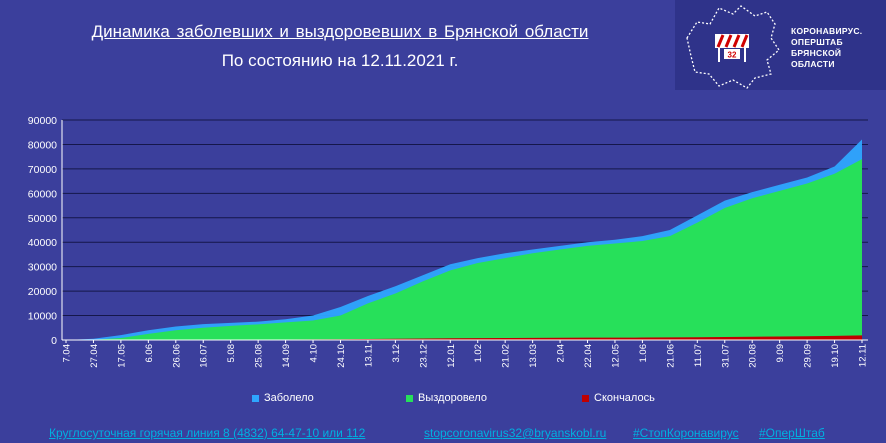 The image size is (886, 443). Describe the element at coordinates (121, 356) in the screenshot. I see `x-tick-label-2: 17.05` at that location.